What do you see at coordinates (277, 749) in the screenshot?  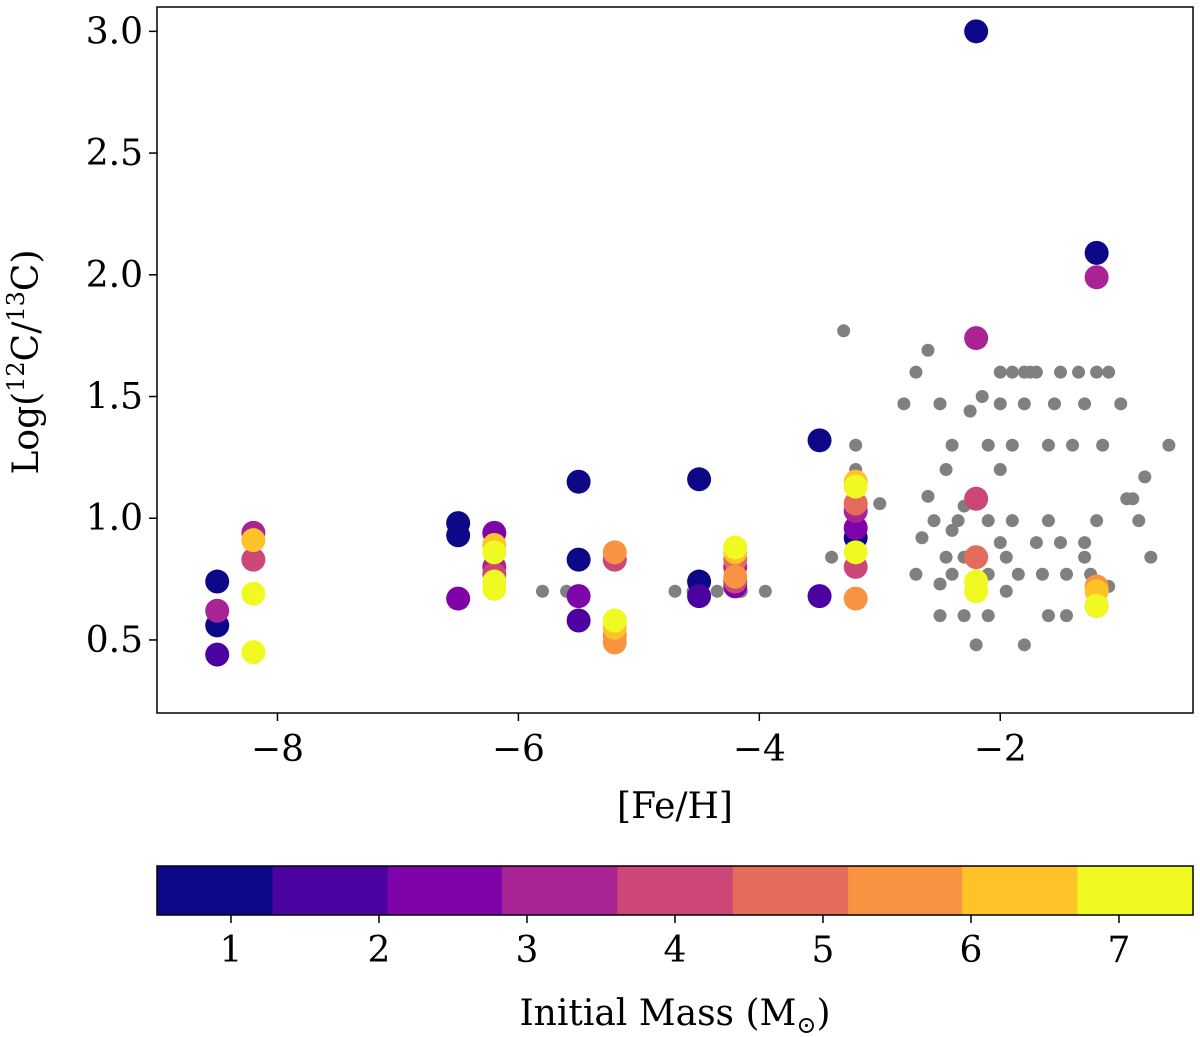 I see `x-tick-label: −8` at bounding box center [277, 749].